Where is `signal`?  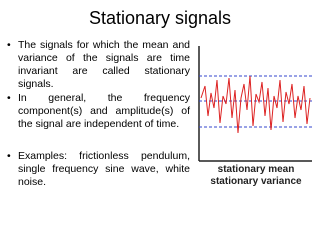
signal is located at coordinates (255, 104).